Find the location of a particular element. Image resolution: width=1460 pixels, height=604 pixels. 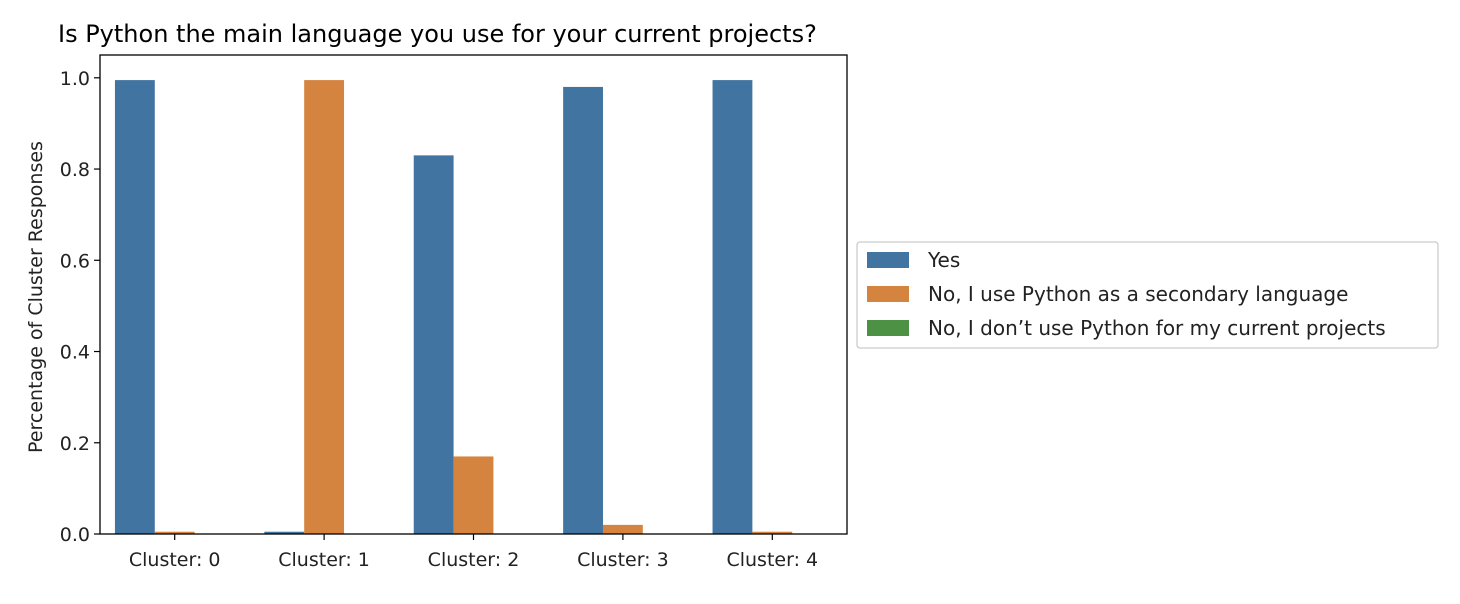

x-tick-label: Cluster: 3 is located at coordinates (623, 560).